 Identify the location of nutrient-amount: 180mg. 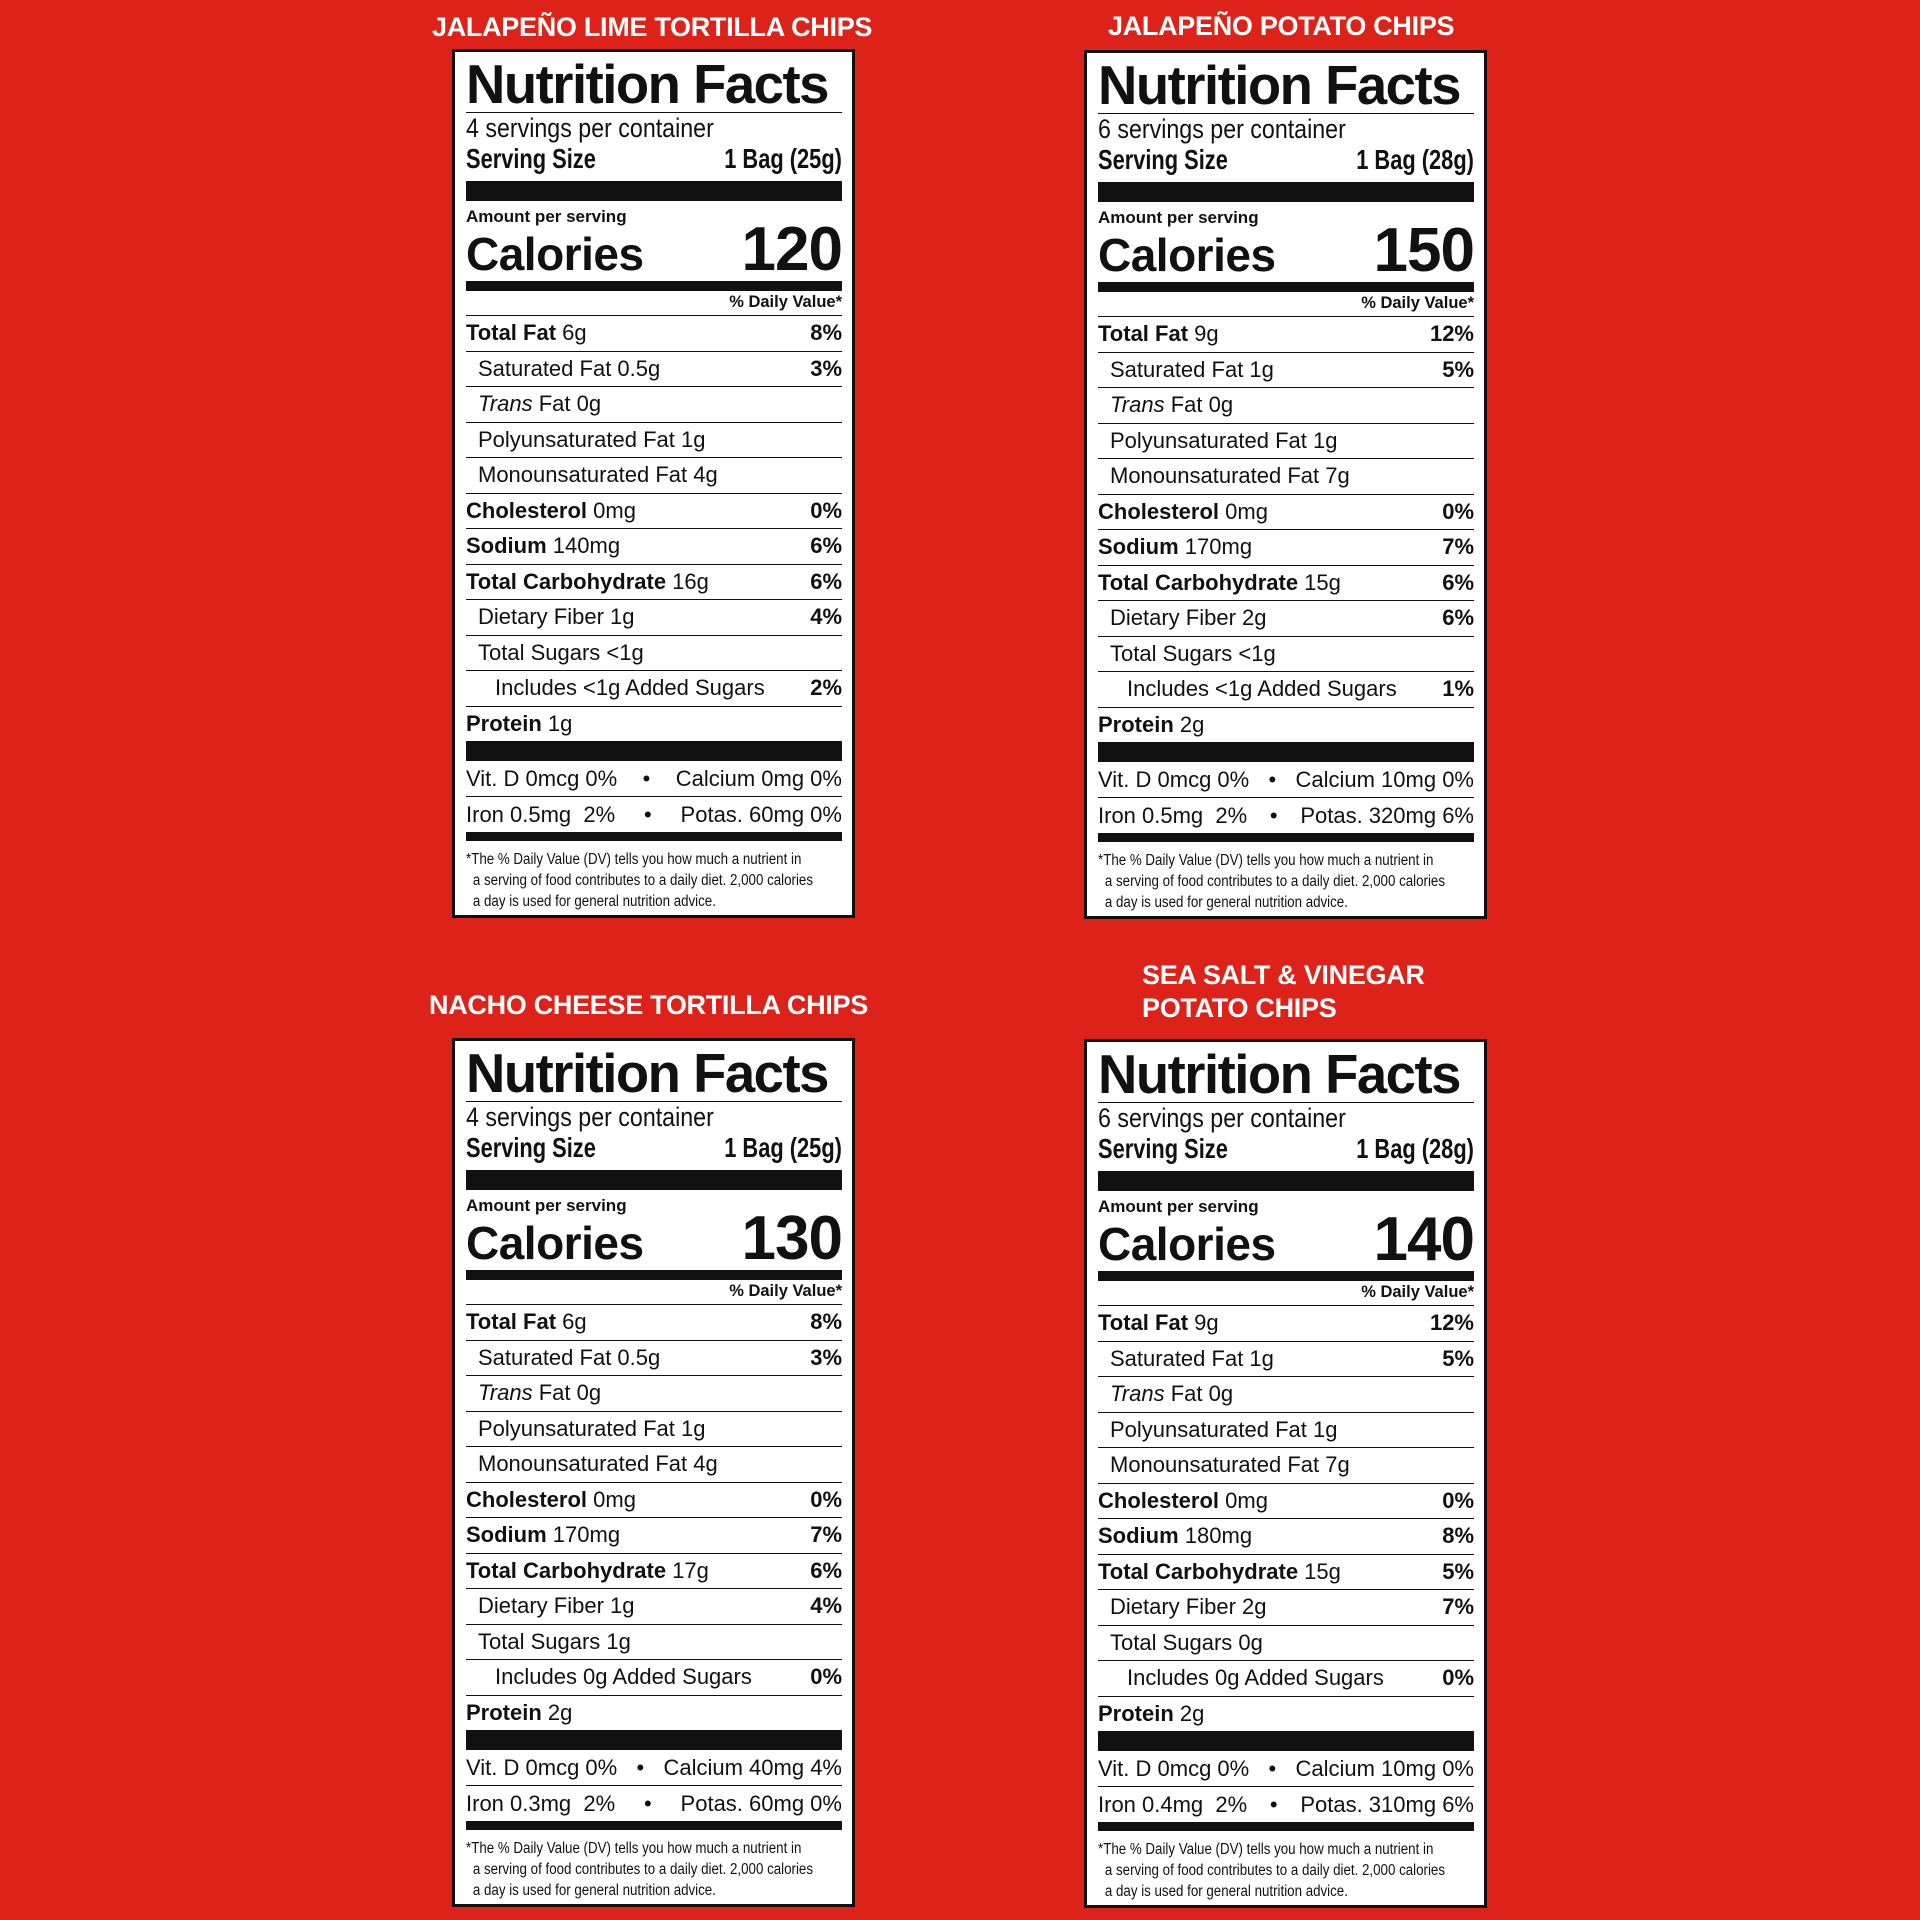
(1215, 1536).